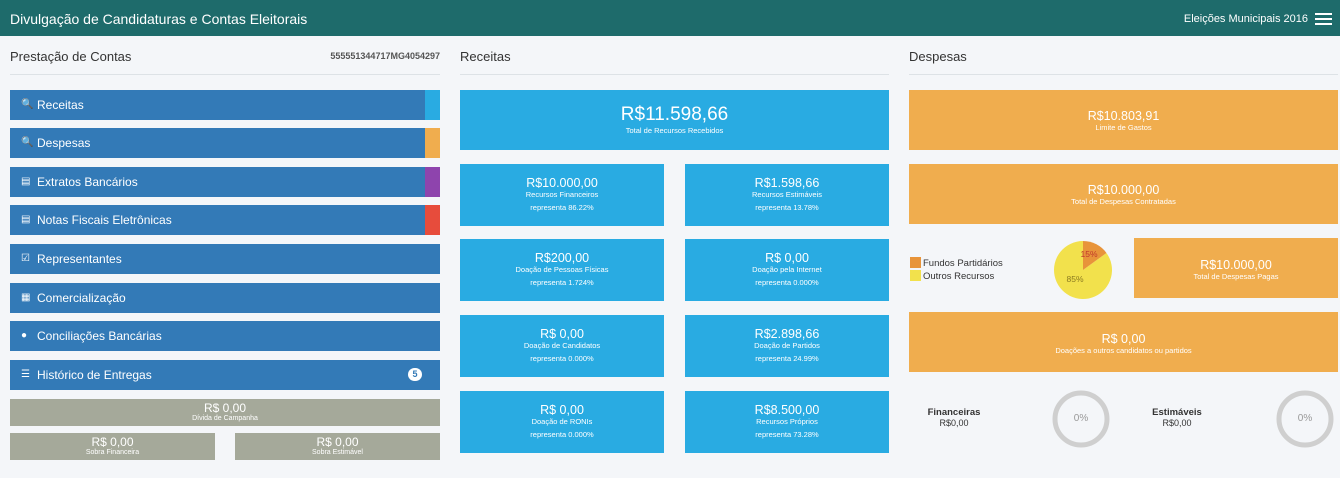  What do you see at coordinates (938, 56) in the screenshot?
I see `despesas-title: Despesas` at bounding box center [938, 56].